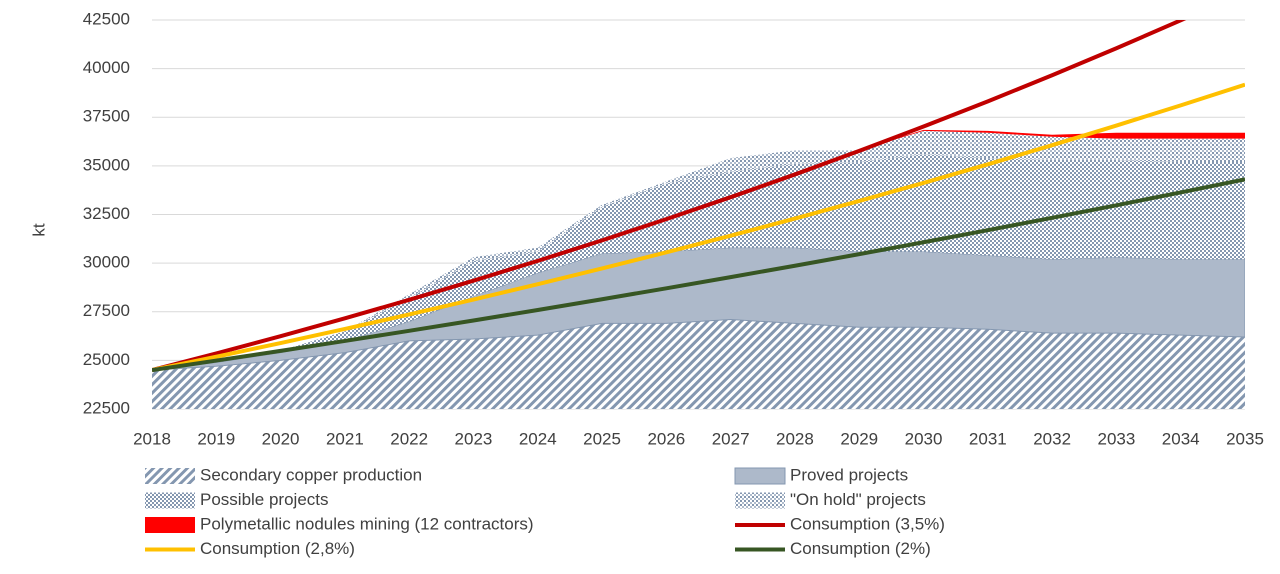 The height and width of the screenshot is (574, 1280). What do you see at coordinates (106, 310) in the screenshot?
I see `y-tick-label: 27500` at bounding box center [106, 310].